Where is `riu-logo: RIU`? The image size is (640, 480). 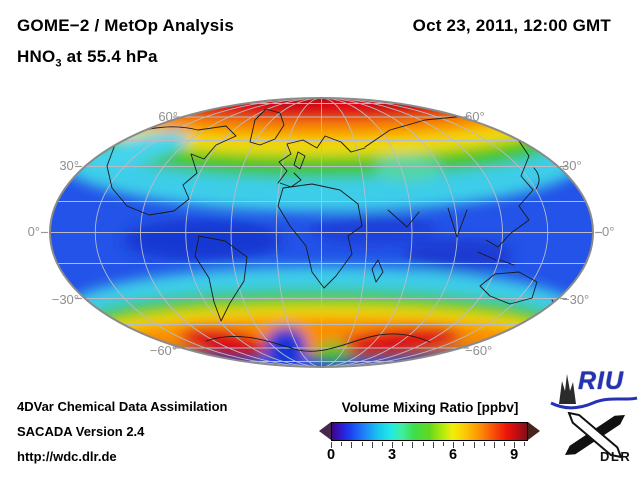
riu-logo: RIU is located at coordinates (594, 389).